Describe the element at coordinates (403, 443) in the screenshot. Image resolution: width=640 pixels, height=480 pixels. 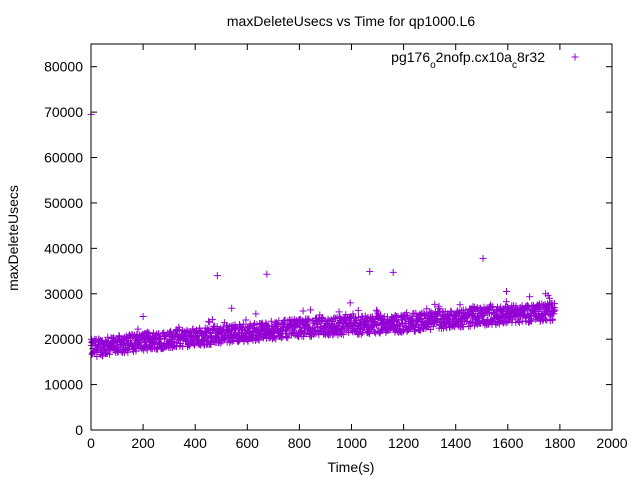
I see `x-tick-label: 1200` at that location.